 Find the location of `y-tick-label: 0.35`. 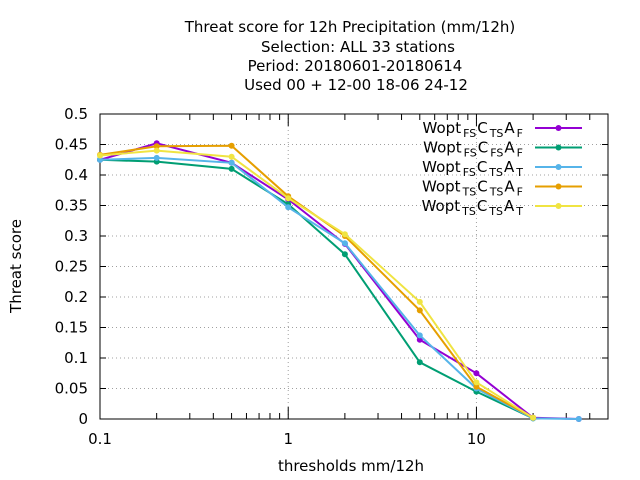

y-tick-label: 0.35 is located at coordinates (71, 206).